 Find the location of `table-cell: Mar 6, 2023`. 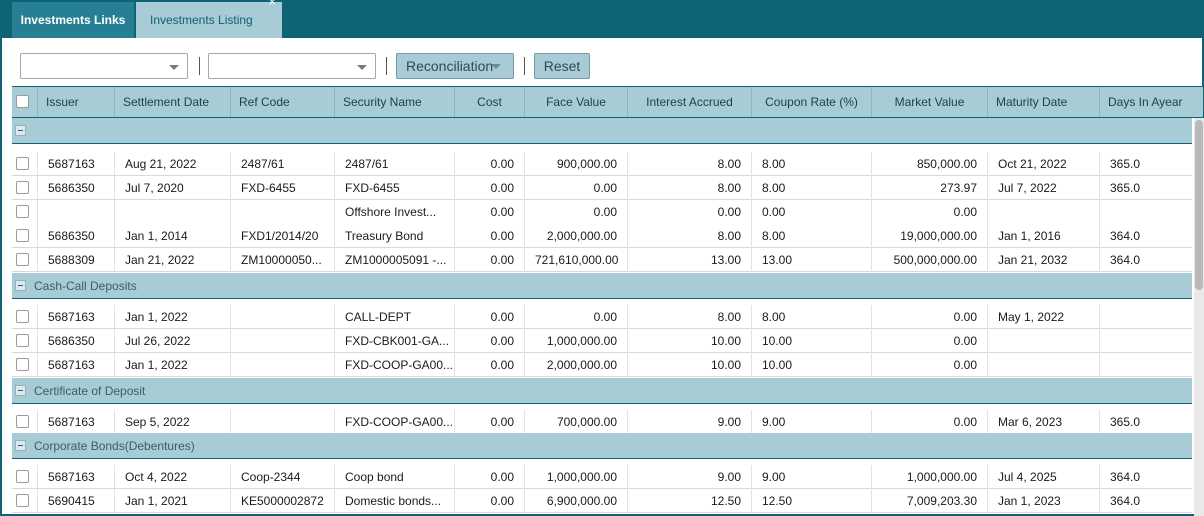

table-cell: Mar 6, 2023 is located at coordinates (1044, 422).